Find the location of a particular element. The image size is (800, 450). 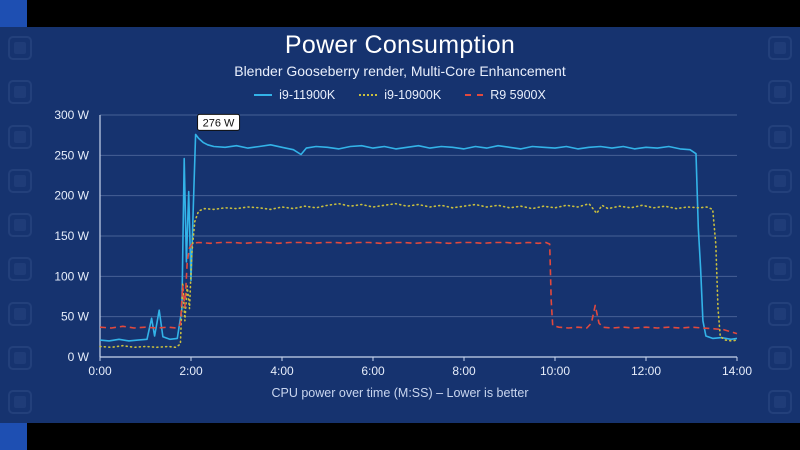

y-tick-label: 50 W is located at coordinates (75, 317).